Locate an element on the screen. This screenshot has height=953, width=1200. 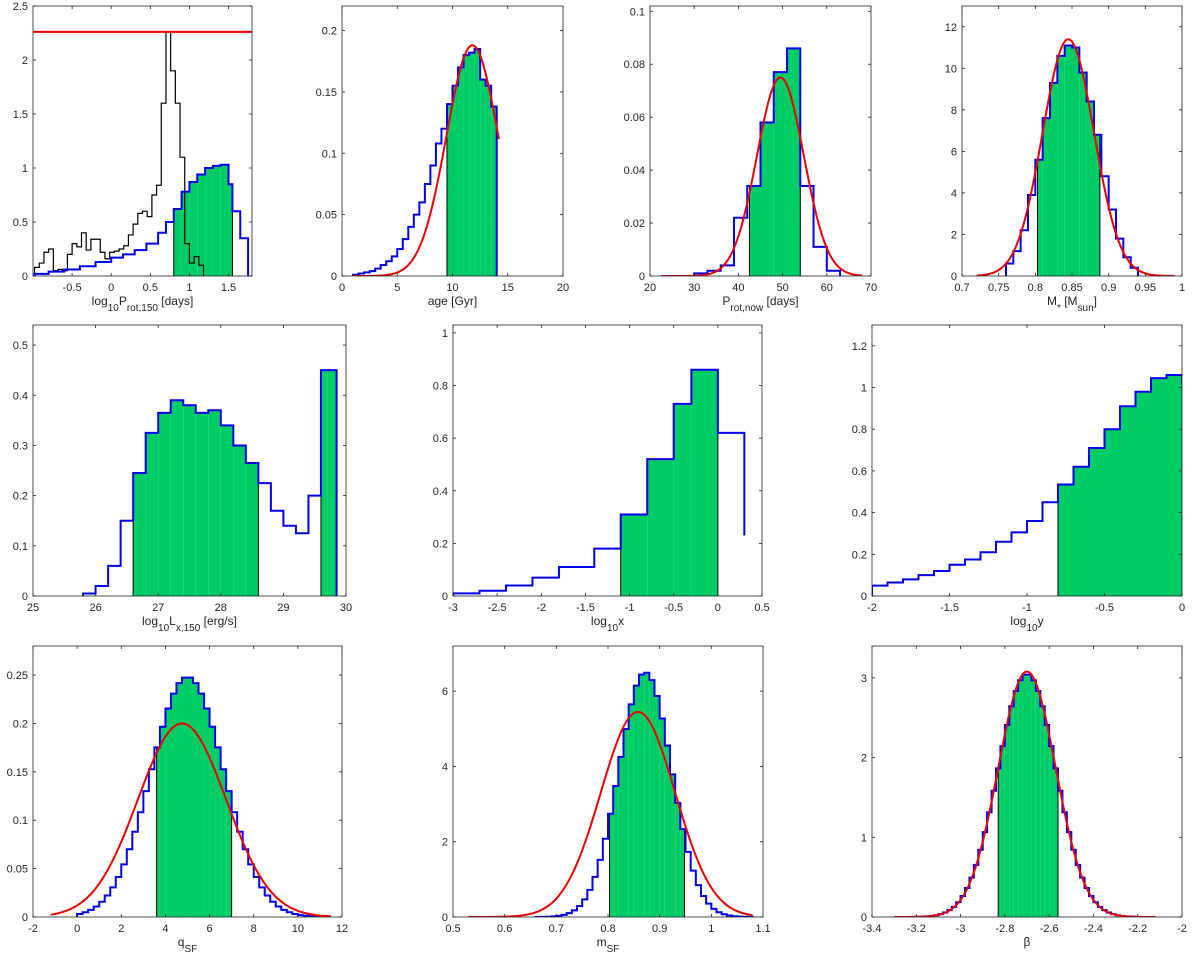
subplot-p7: -2 -1.5 -1 -0.5 0 0 0.2 0.4 0.6 0.8 1 1.2 log10y is located at coordinates (1018, 479).